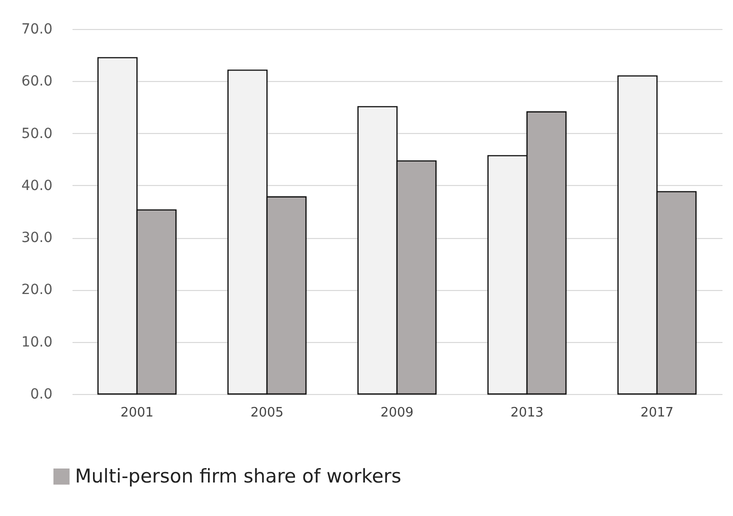  I want to click on x-tick-label: 2009, so click(397, 413).